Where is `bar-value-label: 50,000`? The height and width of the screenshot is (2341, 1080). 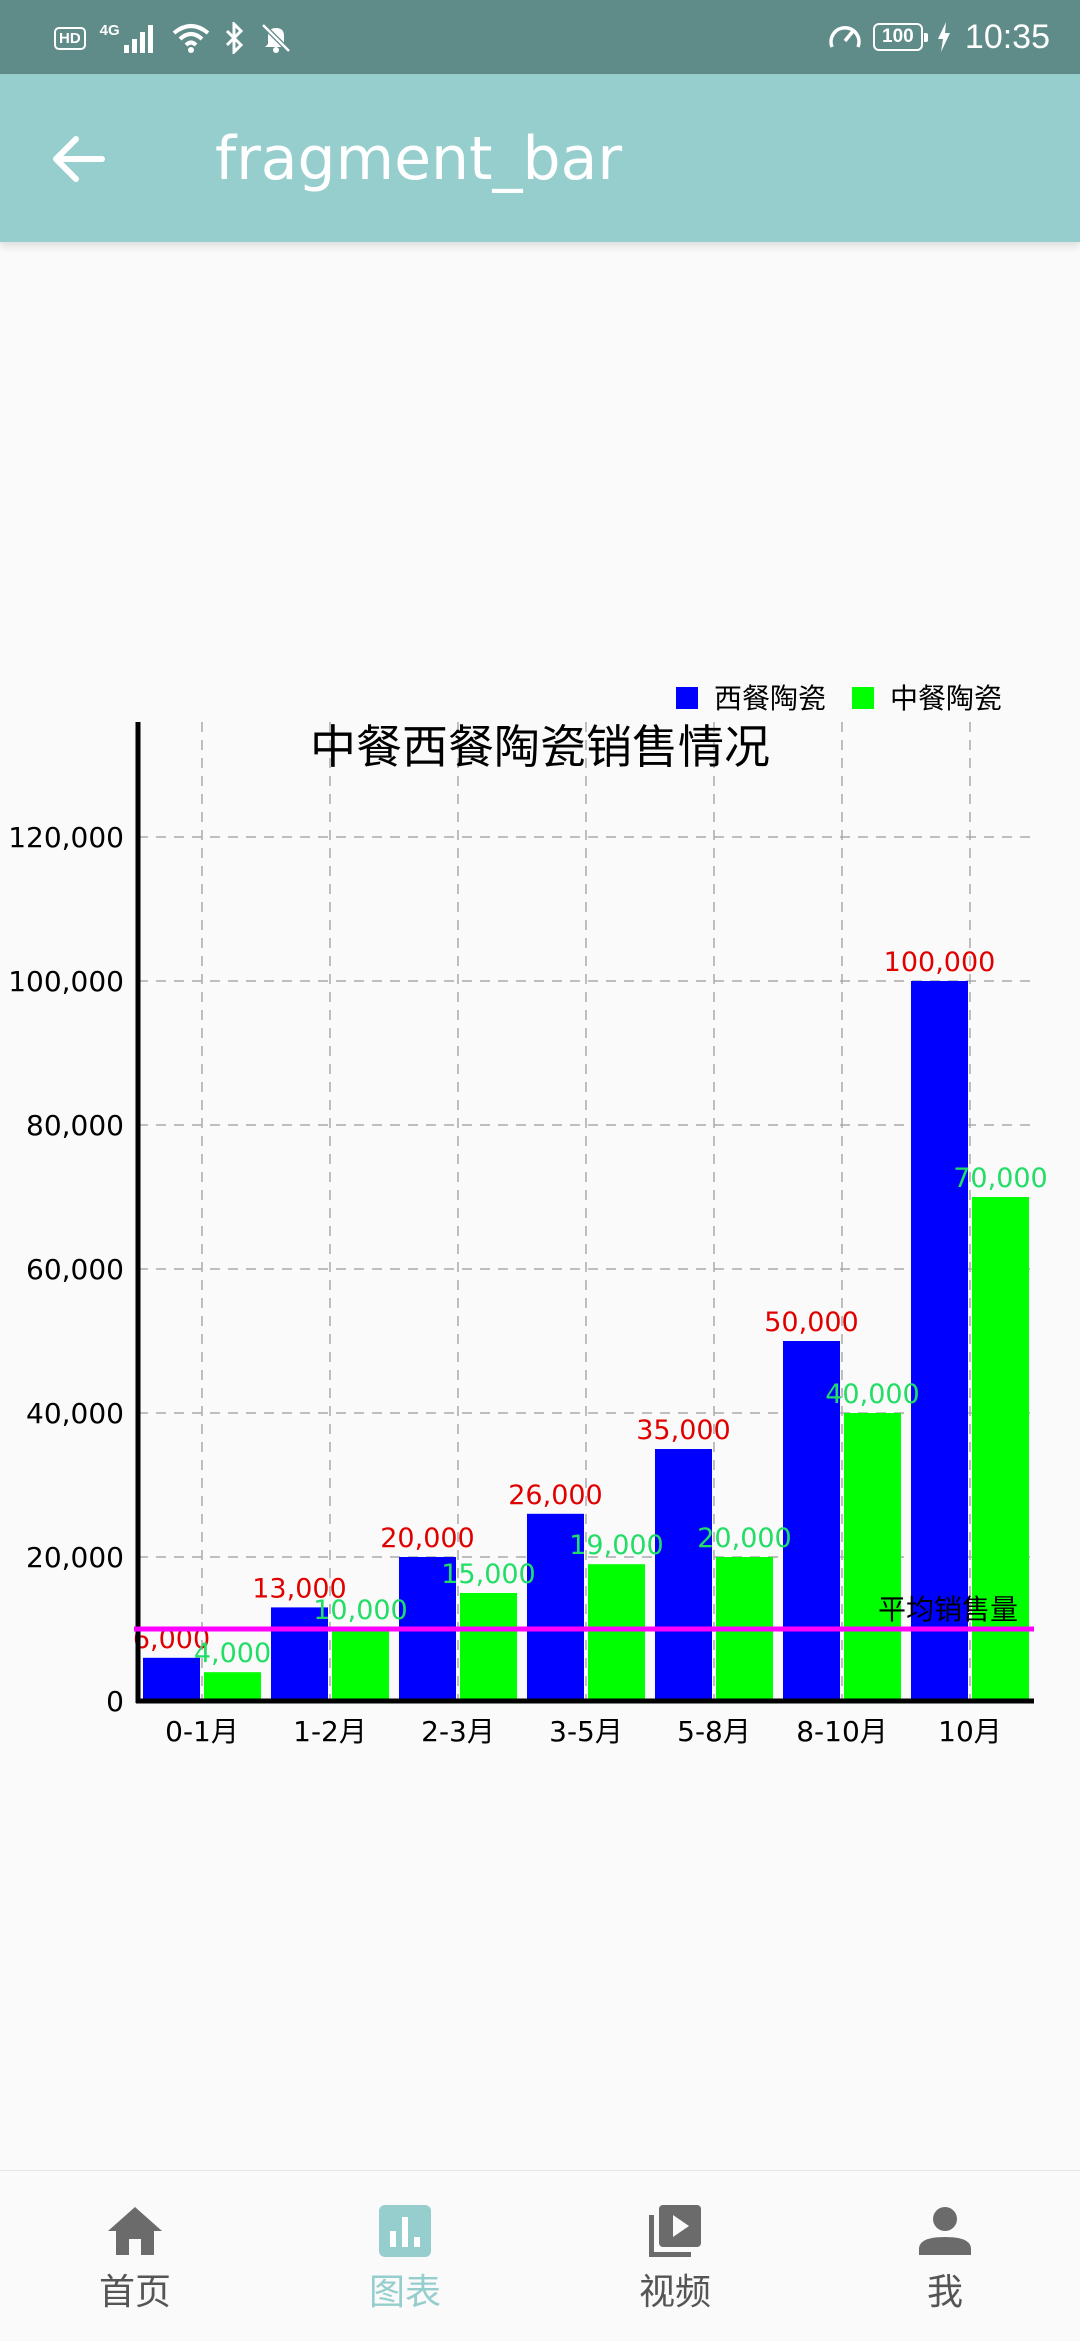 bar-value-label: 50,000 is located at coordinates (811, 1322).